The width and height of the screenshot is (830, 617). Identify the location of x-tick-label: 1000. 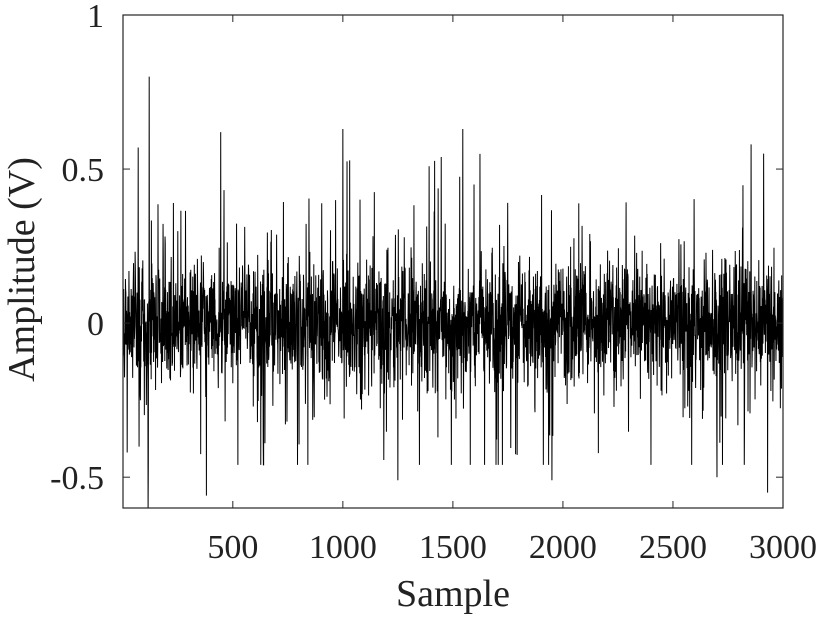
(343, 547).